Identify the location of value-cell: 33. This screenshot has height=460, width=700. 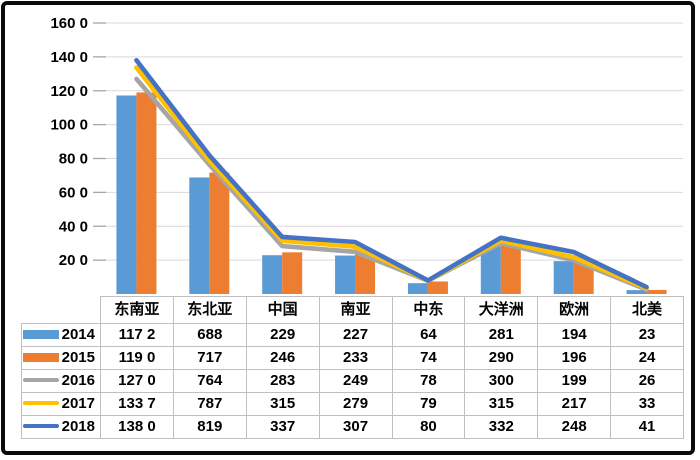
(647, 404).